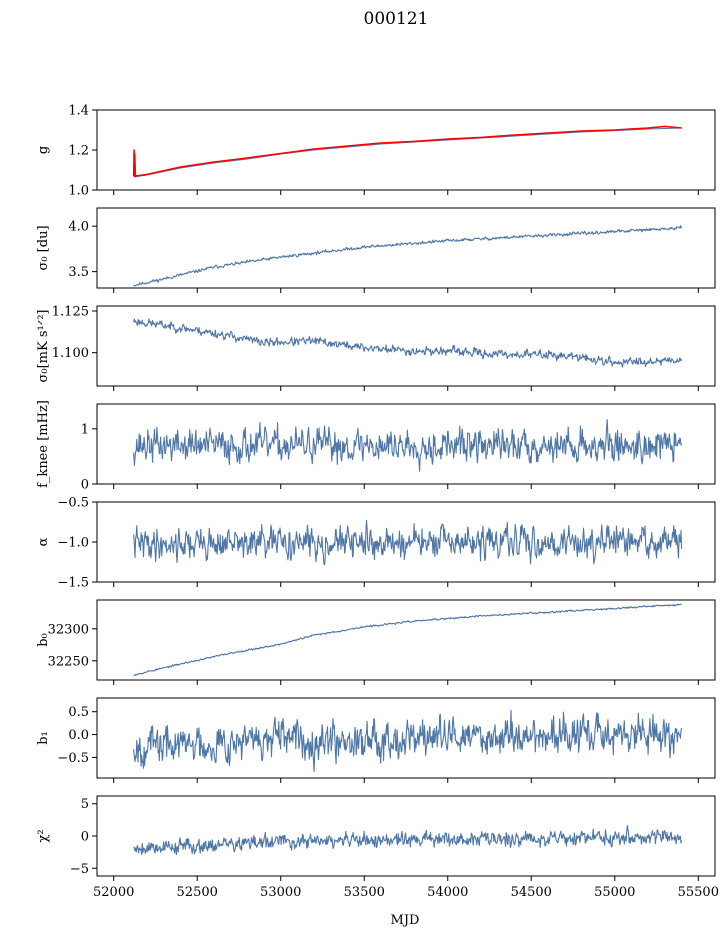 The height and width of the screenshot is (936, 725). Describe the element at coordinates (43, 835) in the screenshot. I see `y-axis-label: χ²` at that location.